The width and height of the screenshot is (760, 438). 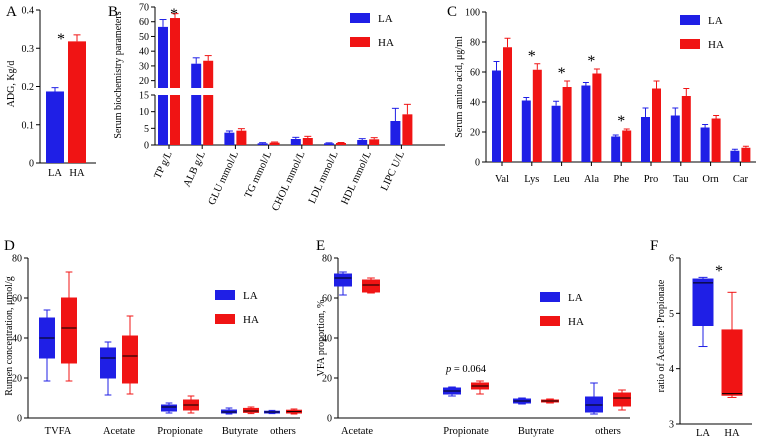 What do you see at coordinates (55, 173) in the screenshot?
I see `panel-a-x-label-la: LA` at bounding box center [55, 173].